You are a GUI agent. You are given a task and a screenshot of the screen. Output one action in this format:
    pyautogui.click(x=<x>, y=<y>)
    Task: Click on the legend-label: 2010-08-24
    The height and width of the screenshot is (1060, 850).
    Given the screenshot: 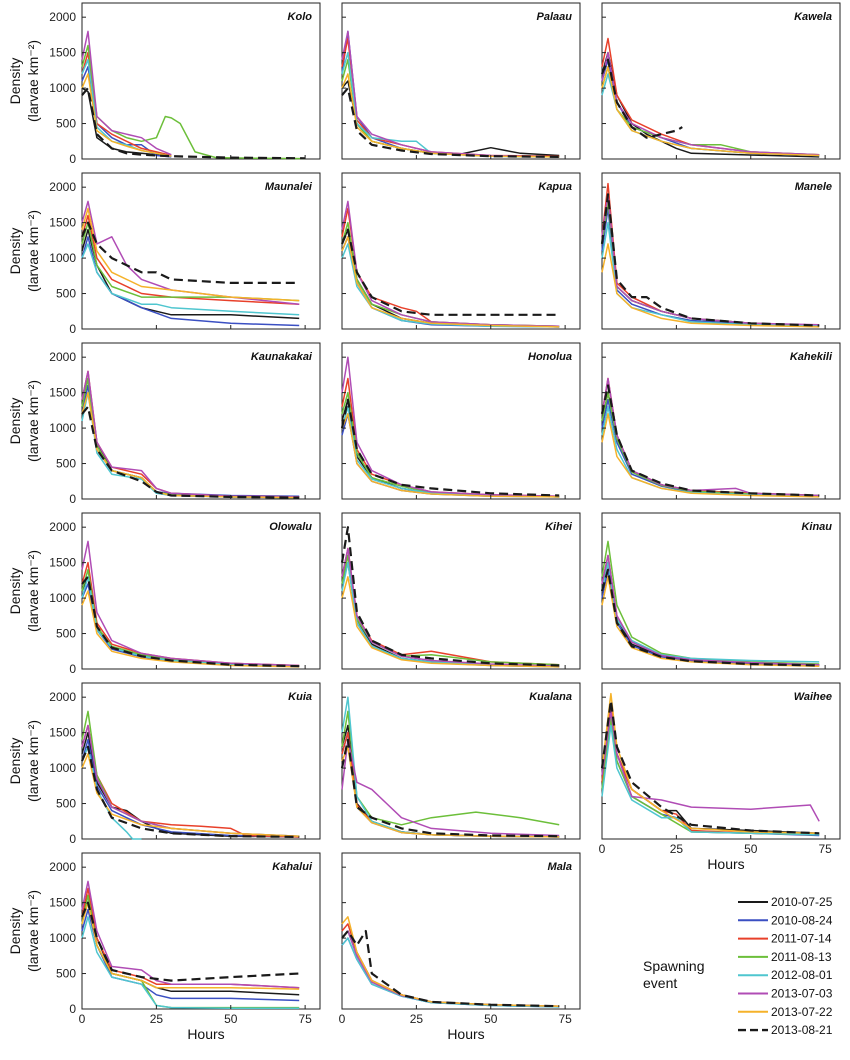 What is the action you would take?
    pyautogui.click(x=802, y=920)
    